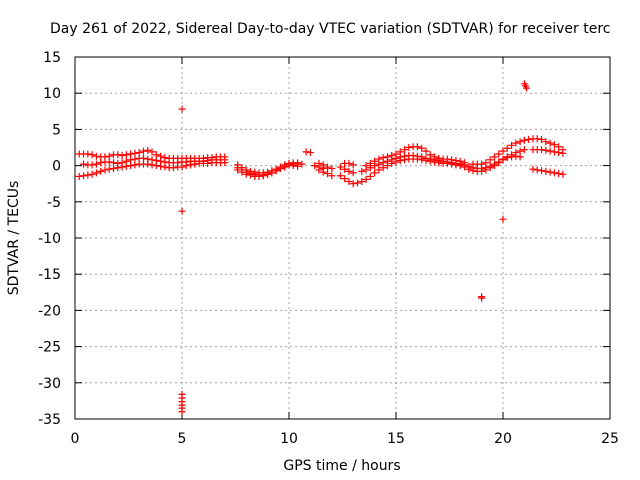 This screenshot has width=640, height=480. What do you see at coordinates (341, 466) in the screenshot?
I see `x-axis-label: GPS time / hours` at bounding box center [341, 466].